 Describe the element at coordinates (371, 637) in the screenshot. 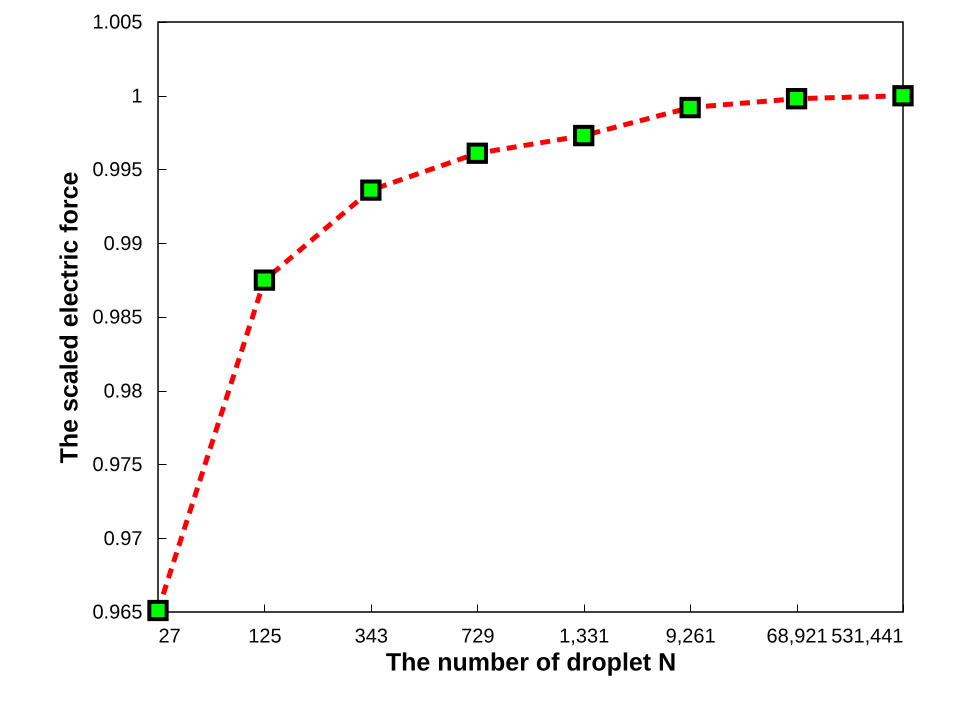

I see `x-tick-label: 343` at that location.